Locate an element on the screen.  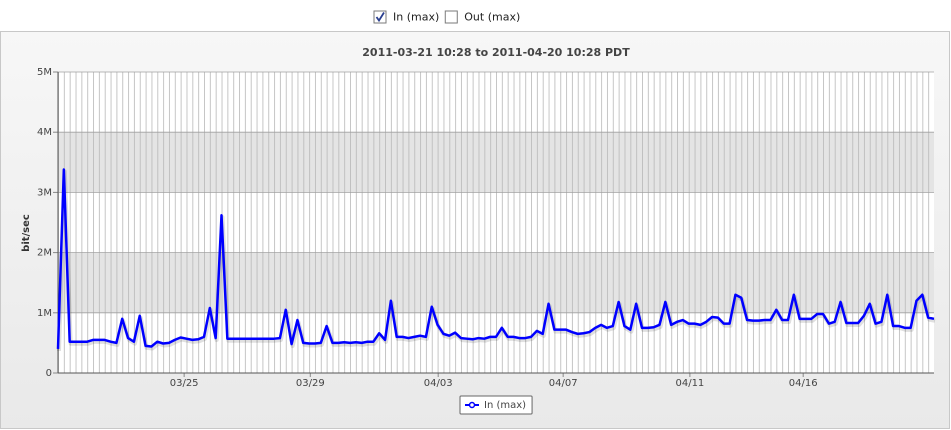
y-tick-label: 4M is located at coordinates (44, 132).